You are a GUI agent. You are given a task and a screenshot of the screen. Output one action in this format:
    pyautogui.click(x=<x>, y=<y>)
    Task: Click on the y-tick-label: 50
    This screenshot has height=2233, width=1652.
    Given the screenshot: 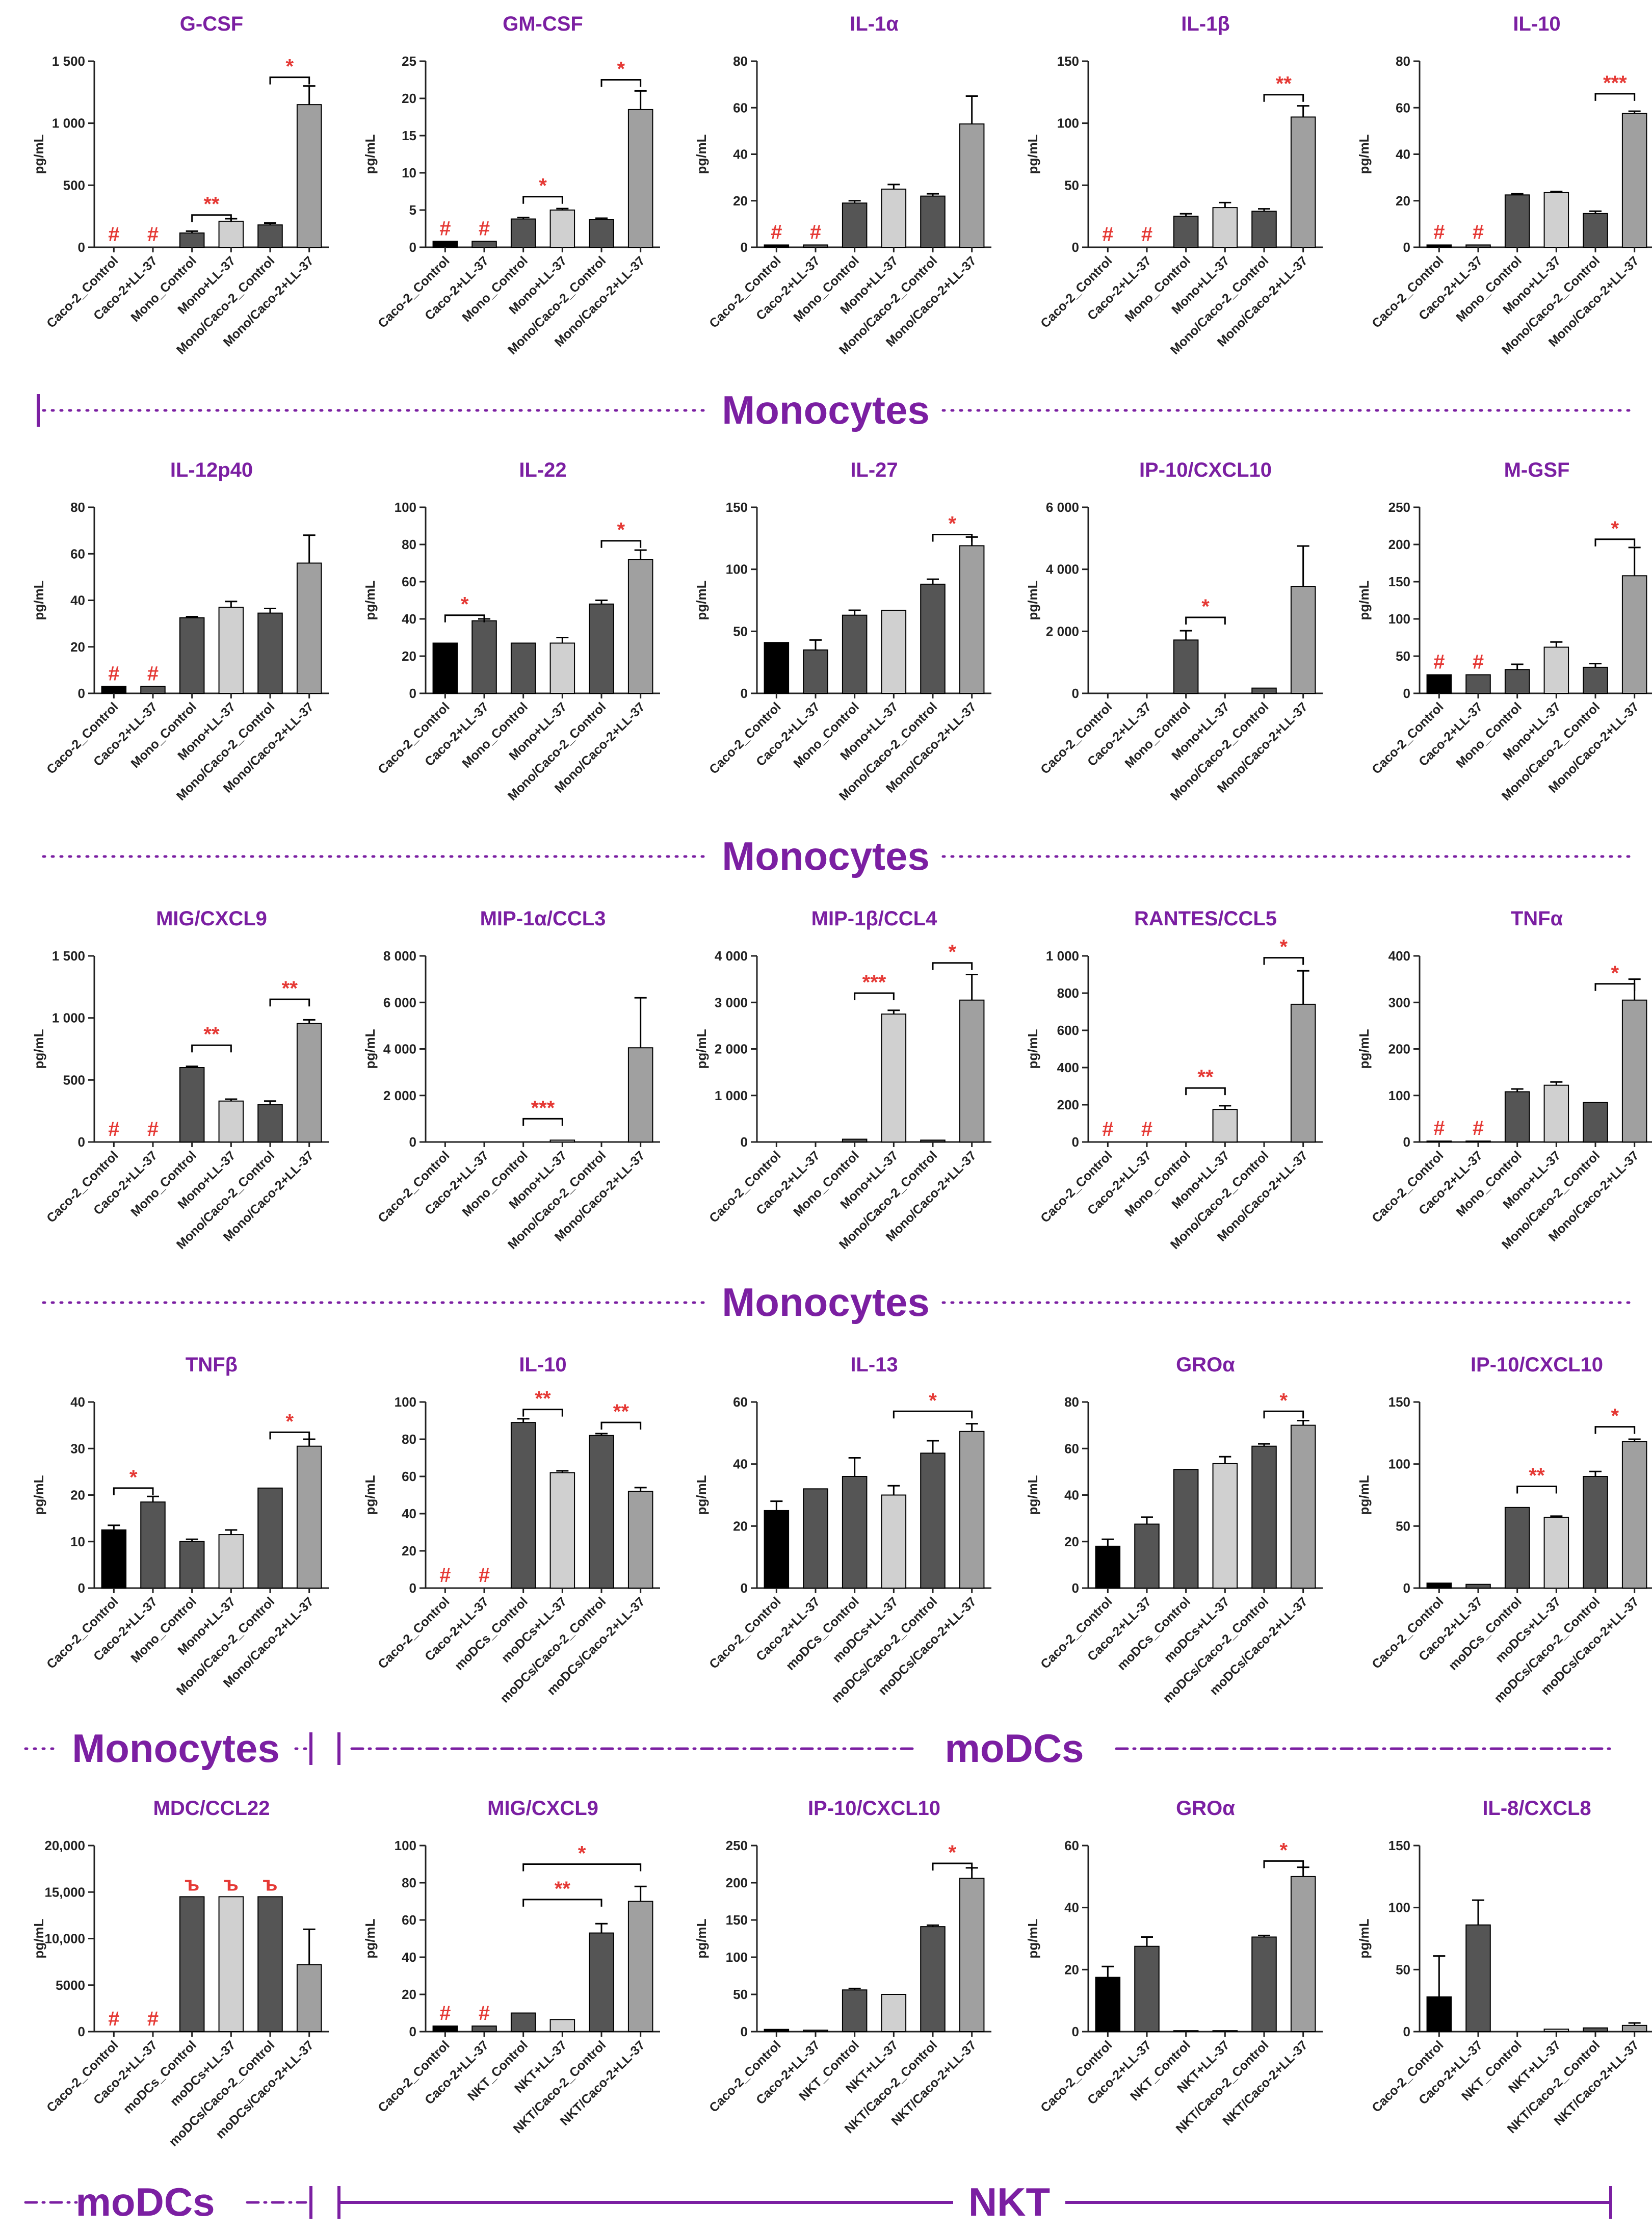 What is the action you would take?
    pyautogui.click(x=1403, y=1526)
    